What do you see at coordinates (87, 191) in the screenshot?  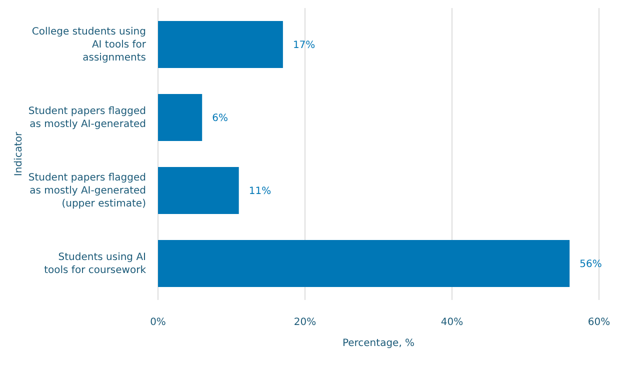 I see `y-tick-label: Student papers flagged as mostly AI-generated (upper estimate)` at bounding box center [87, 191].